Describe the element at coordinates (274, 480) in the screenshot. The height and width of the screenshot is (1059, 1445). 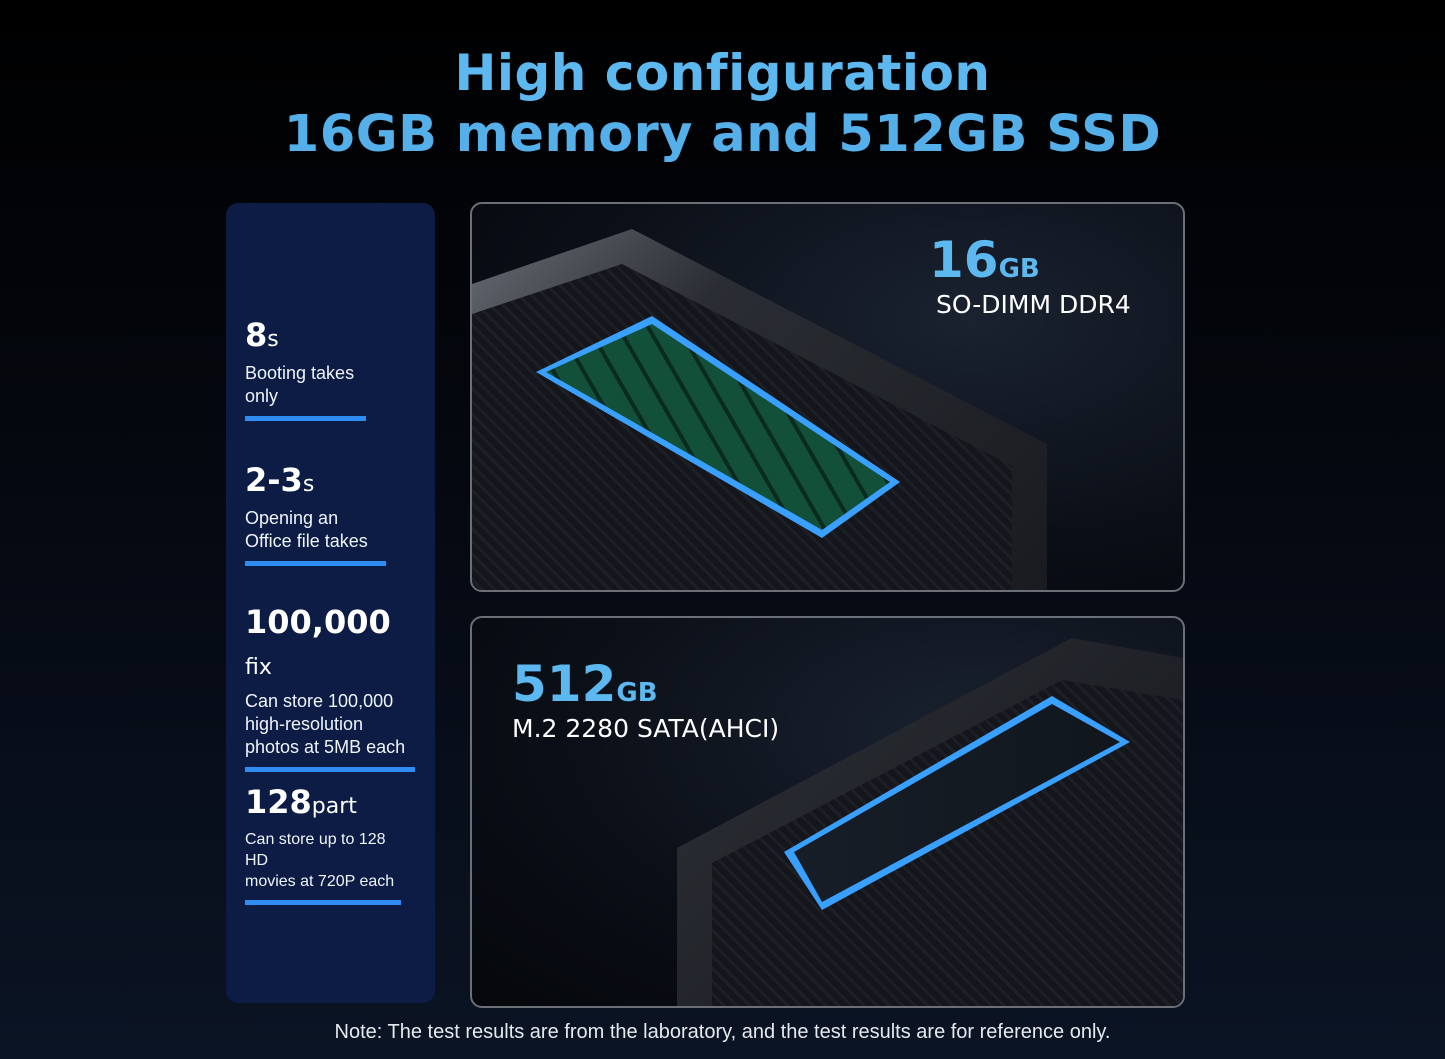
I see `stat-value: 2-3` at that location.